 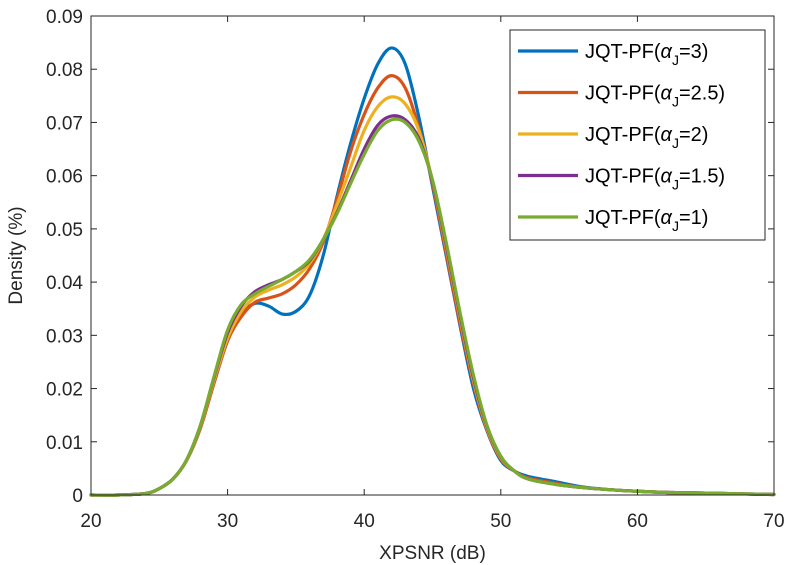 I want to click on legend-label-2: JQT-PF(αJ=2.5), so click(x=655, y=96).